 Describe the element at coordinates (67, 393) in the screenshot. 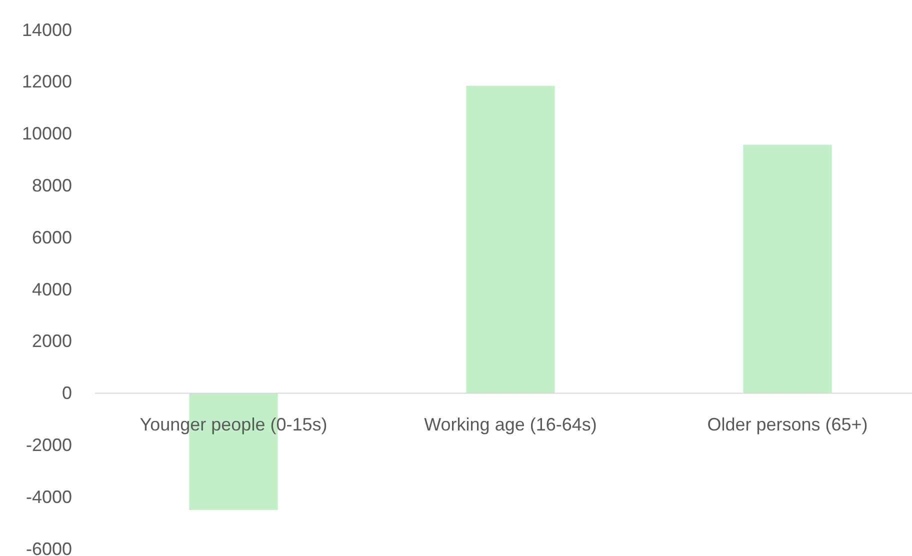

I see `y-tick-label: 0` at that location.